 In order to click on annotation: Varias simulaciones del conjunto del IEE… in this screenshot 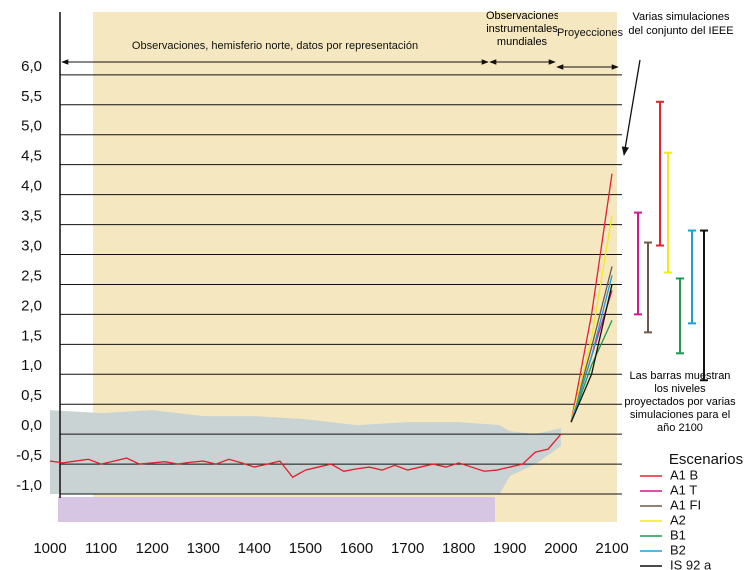, I will do `click(681, 24)`.